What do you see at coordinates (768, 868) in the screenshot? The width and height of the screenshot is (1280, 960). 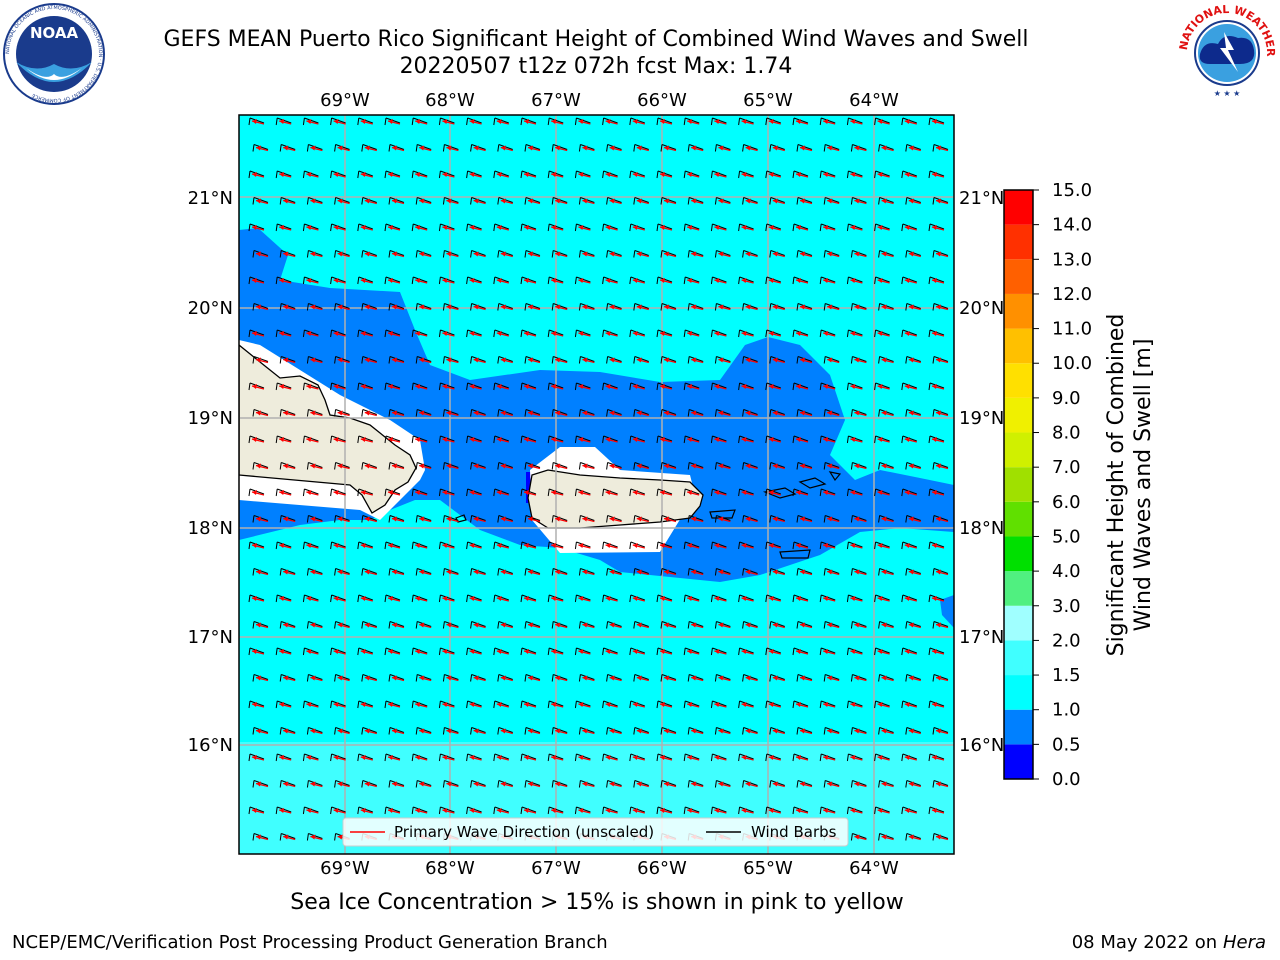 I see `lon-label: 65°W` at bounding box center [768, 868].